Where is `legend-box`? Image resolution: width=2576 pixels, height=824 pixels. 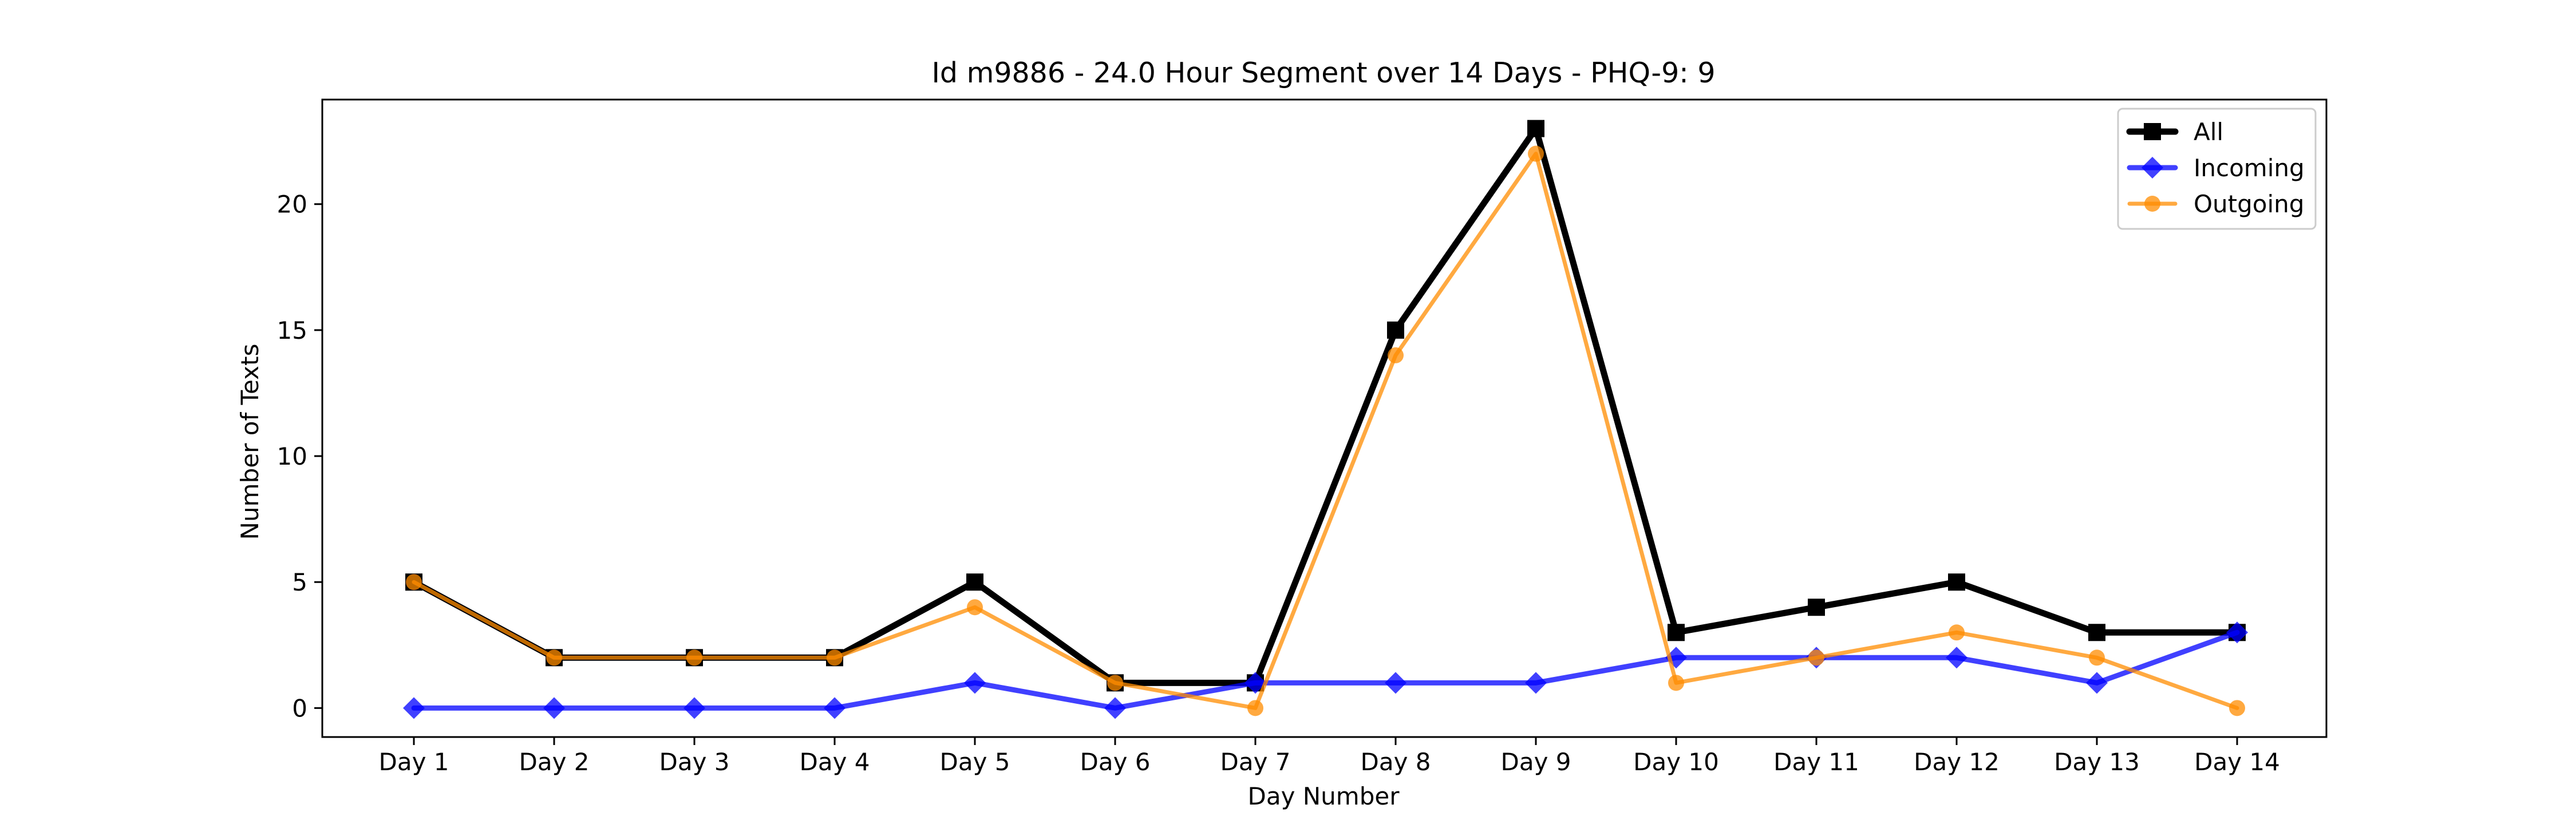 legend-box is located at coordinates (2217, 169).